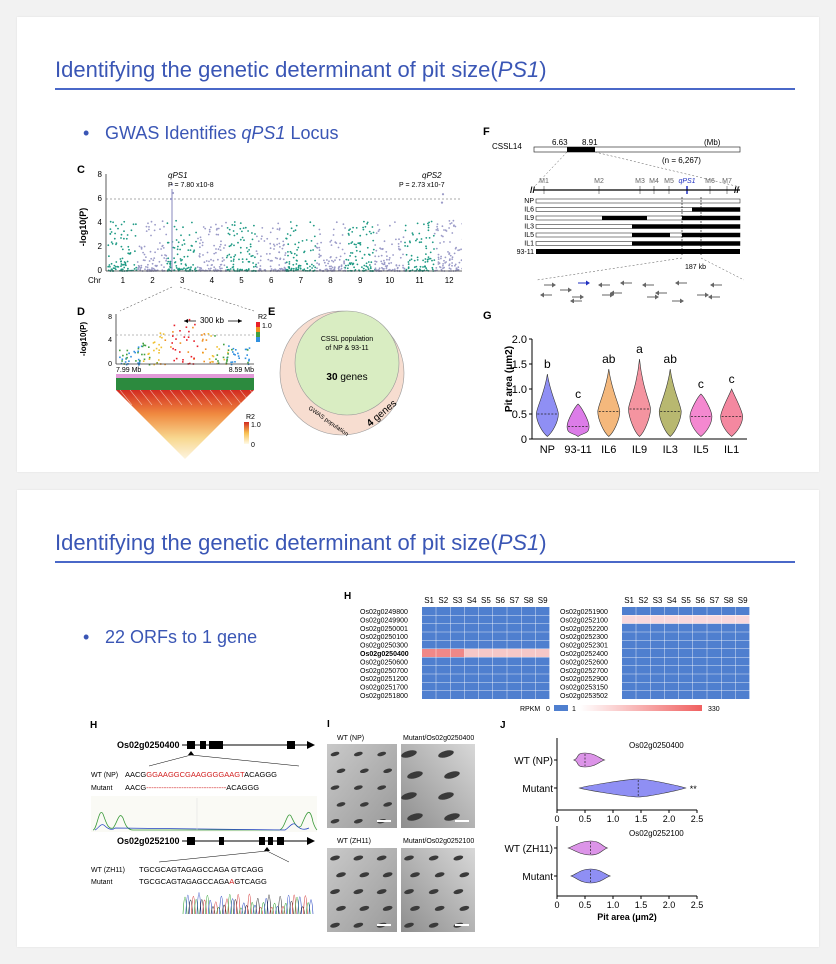 This screenshot has height=964, width=836. Describe the element at coordinates (425, 89) in the screenshot. I see `title-rule` at that location.